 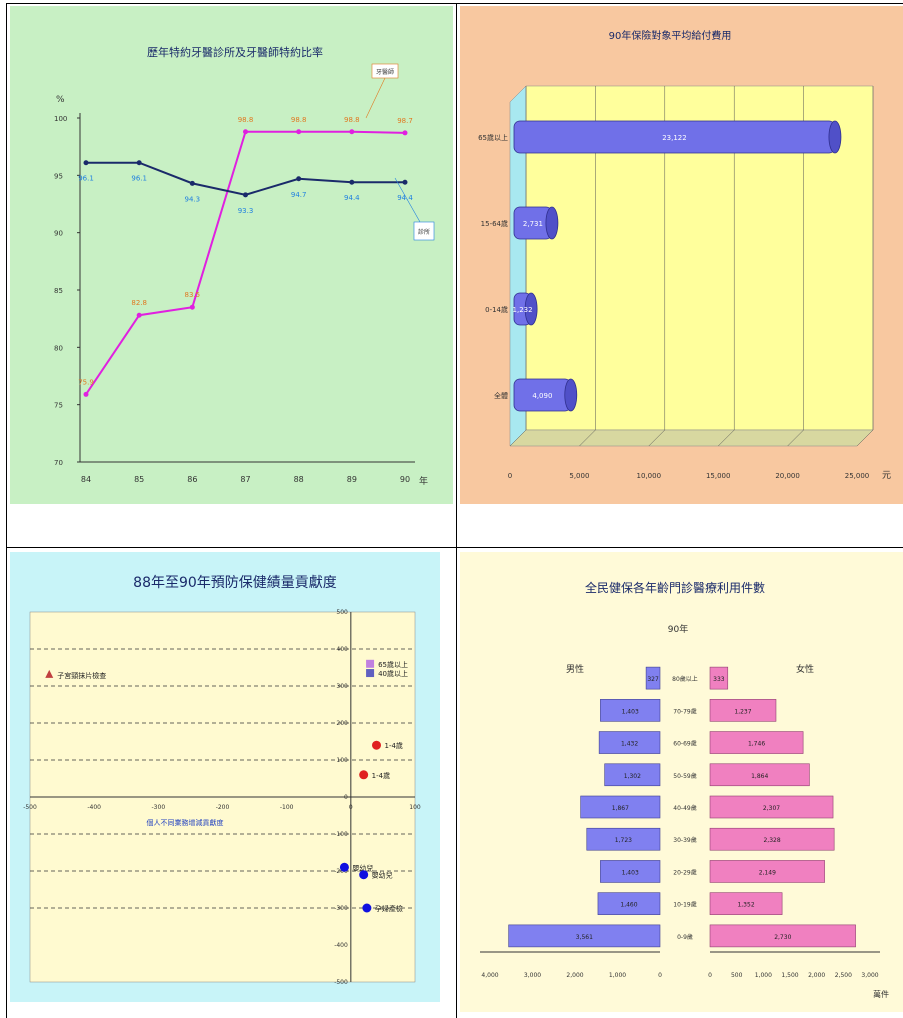 I want to click on scatter-x-tick-label: 0, so click(x=351, y=807).